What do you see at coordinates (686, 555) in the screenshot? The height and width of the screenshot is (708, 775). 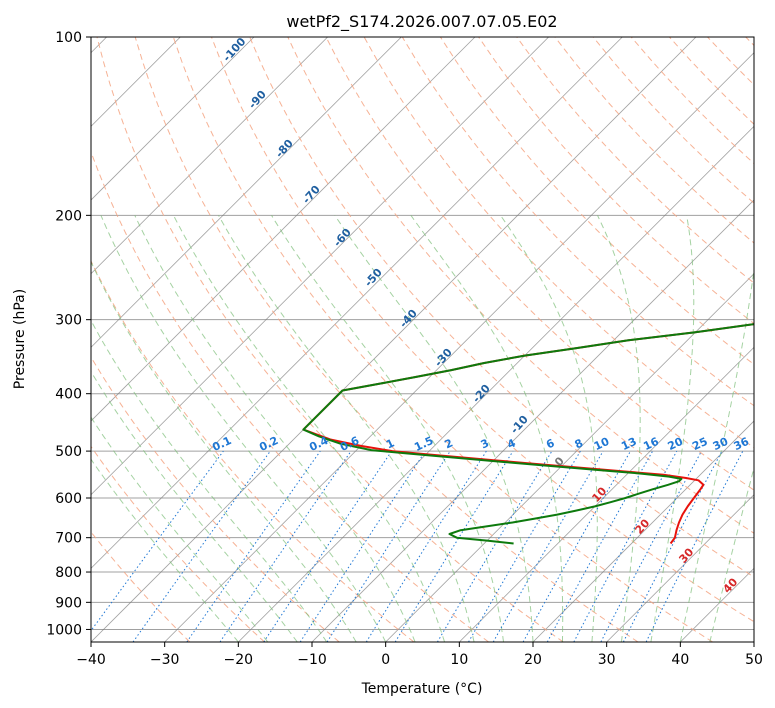 I see `adiabat-temperature-label: 30` at bounding box center [686, 555].